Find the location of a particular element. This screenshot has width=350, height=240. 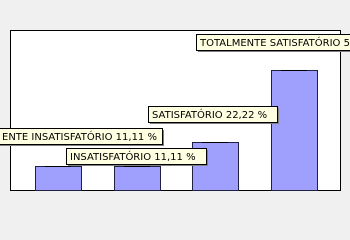

data-label: SATISFATÓRIO 22,22 % is located at coordinates (209, 114).